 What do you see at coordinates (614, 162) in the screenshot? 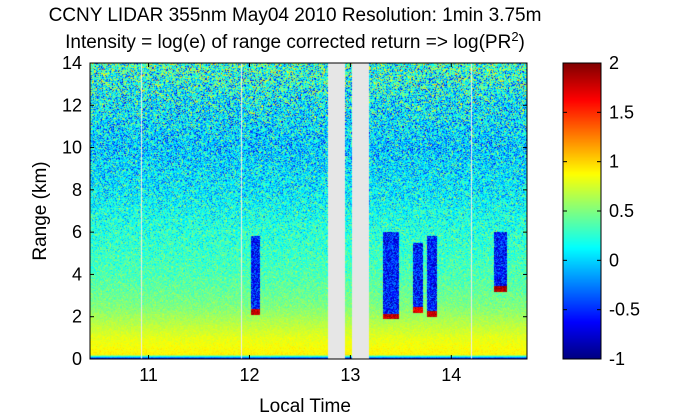
I see `colorbar-tick-label: 1` at bounding box center [614, 162].